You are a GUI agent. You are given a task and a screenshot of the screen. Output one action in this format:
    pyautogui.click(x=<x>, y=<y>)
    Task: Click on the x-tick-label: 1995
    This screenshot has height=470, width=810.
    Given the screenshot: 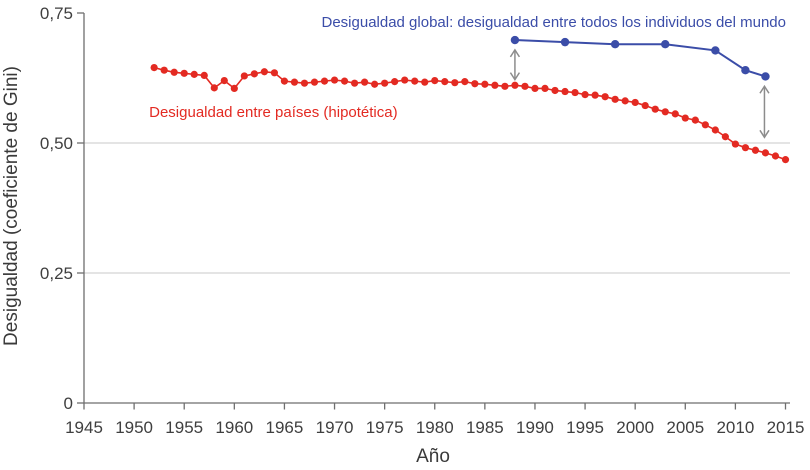 What is the action you would take?
    pyautogui.click(x=585, y=427)
    